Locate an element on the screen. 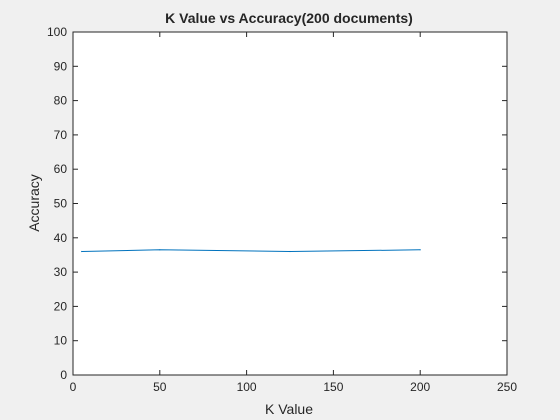 Image resolution: width=560 pixels, height=420 pixels. y-axis-label: Accuracy is located at coordinates (34, 203).